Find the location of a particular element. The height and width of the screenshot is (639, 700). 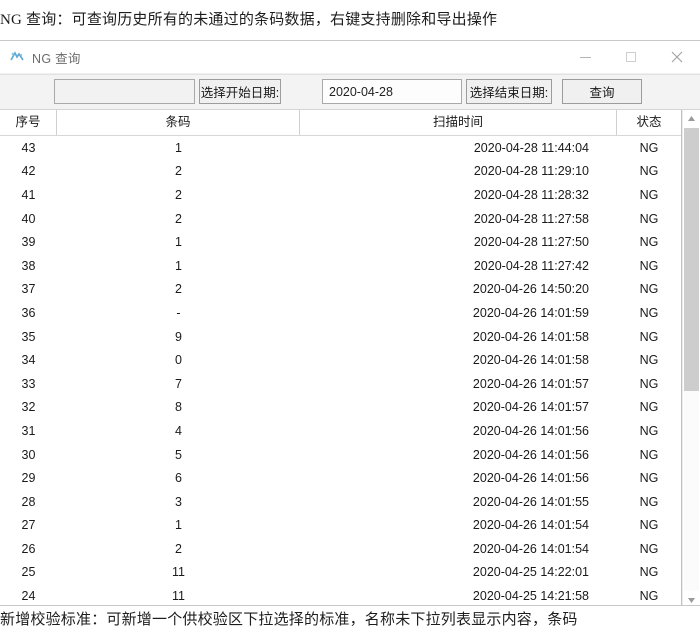

cell-seq: 30 is located at coordinates (28, 454).